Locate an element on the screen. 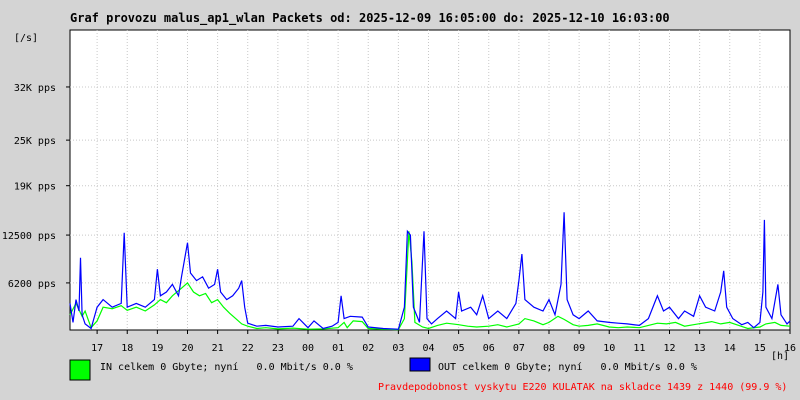 The height and width of the screenshot is (400, 800). y-tick-label: 6200 pps is located at coordinates (32, 284).